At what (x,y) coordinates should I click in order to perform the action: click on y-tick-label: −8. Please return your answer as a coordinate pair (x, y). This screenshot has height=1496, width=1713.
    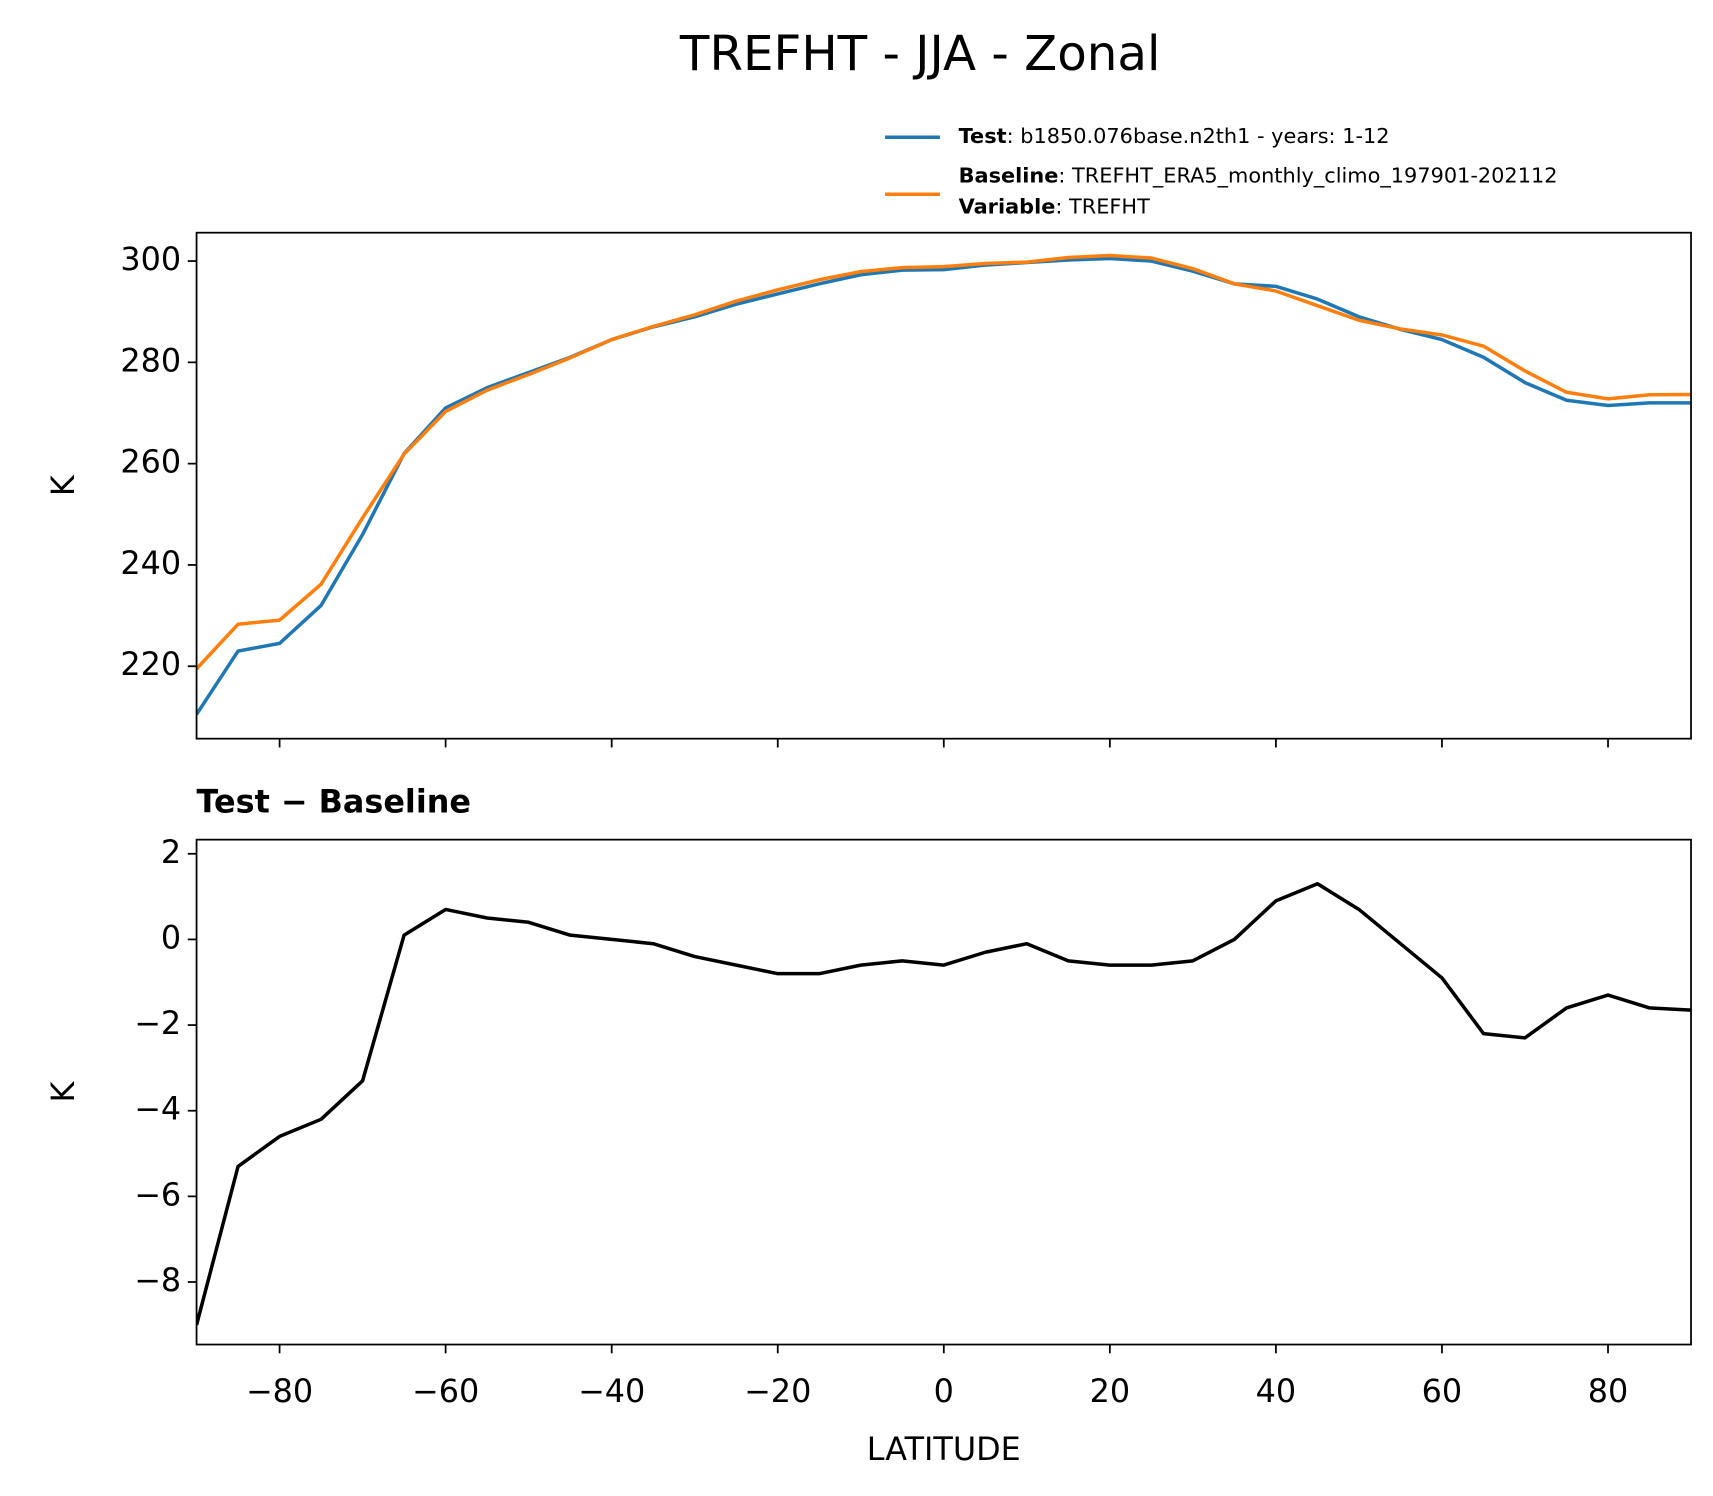
    Looking at the image, I should click on (157, 1280).